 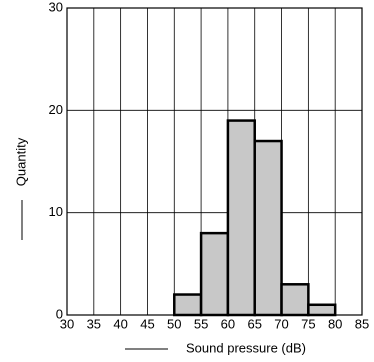 What do you see at coordinates (254, 323) in the screenshot?
I see `x-tick-label: 65` at bounding box center [254, 323].